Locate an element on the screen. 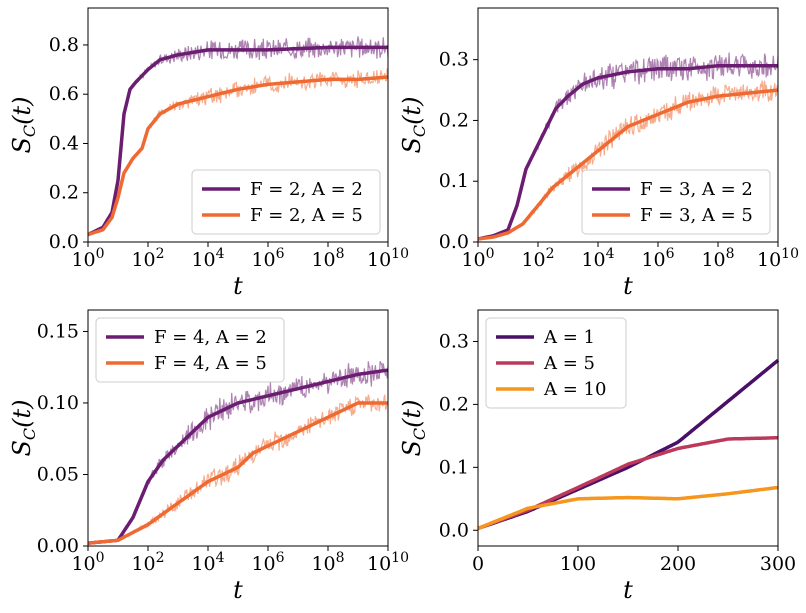 This screenshot has width=806, height=613. legend-label: A = 1 is located at coordinates (569, 337).